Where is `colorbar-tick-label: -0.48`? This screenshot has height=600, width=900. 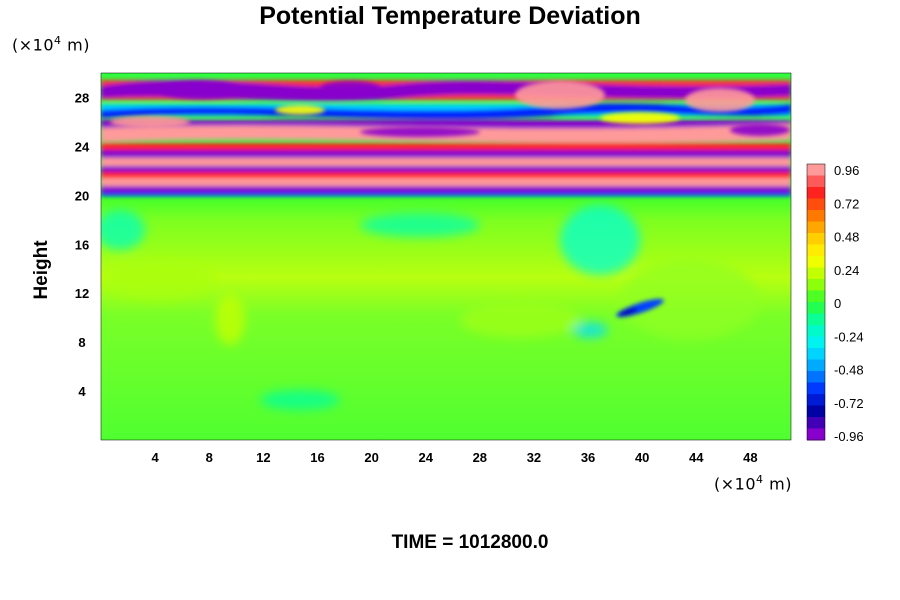 colorbar-tick-label: -0.48 is located at coordinates (849, 370).